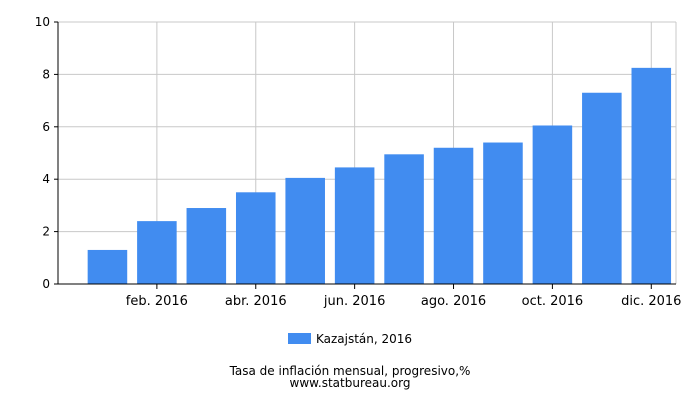 This screenshot has height=400, width=700. Describe the element at coordinates (553, 301) in the screenshot. I see `x-tick-label: oct. 2016` at that location.